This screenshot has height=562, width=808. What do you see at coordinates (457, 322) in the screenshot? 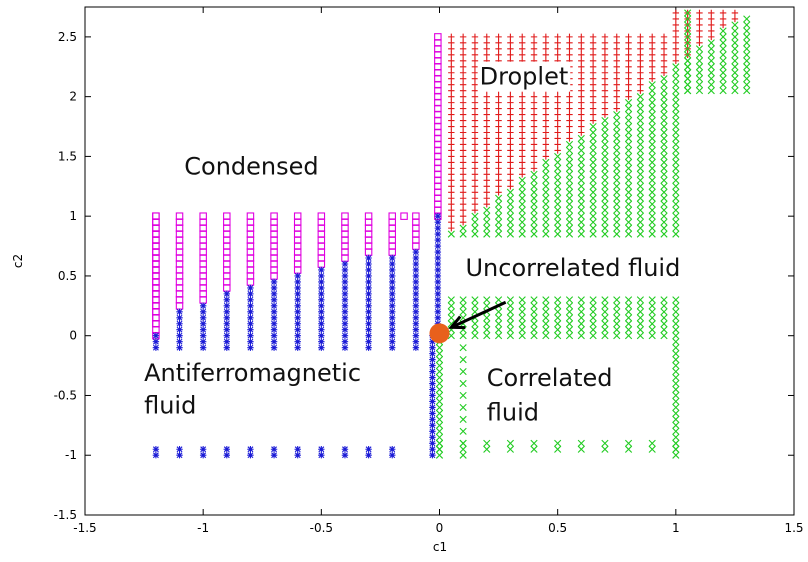
I see `annotation-arrowhead` at bounding box center [457, 322].